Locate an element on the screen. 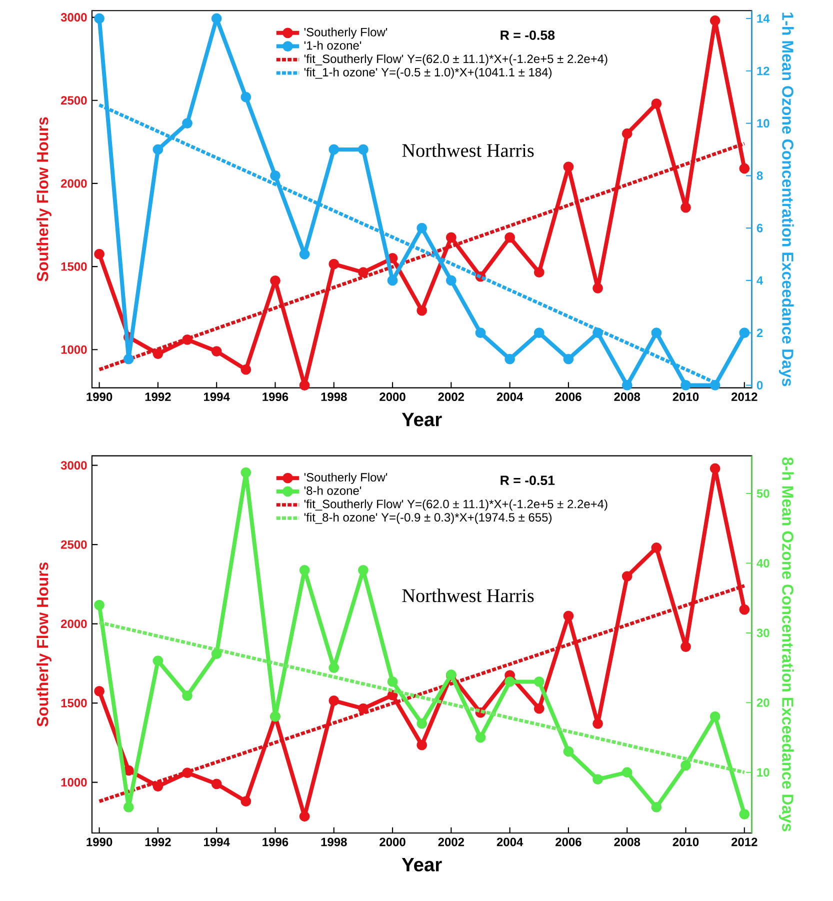  y2-axis-title: 1-h Mean Ozone Concentration Exceedance Days is located at coordinates (786, 199).